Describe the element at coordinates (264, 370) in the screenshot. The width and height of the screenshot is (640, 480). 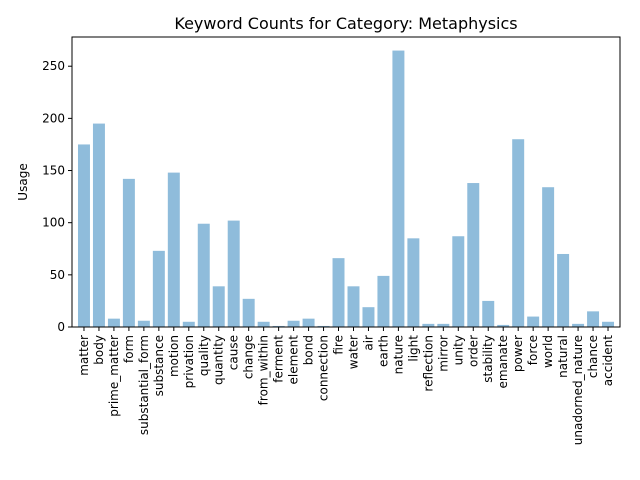
I see `x-tick-label: from_within` at that location.